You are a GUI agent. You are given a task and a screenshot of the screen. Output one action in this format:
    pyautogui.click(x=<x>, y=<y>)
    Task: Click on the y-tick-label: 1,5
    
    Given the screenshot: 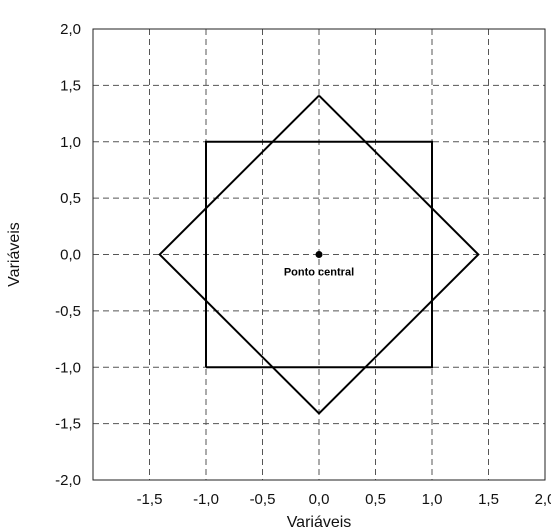 What is the action you would take?
    pyautogui.click(x=70, y=85)
    